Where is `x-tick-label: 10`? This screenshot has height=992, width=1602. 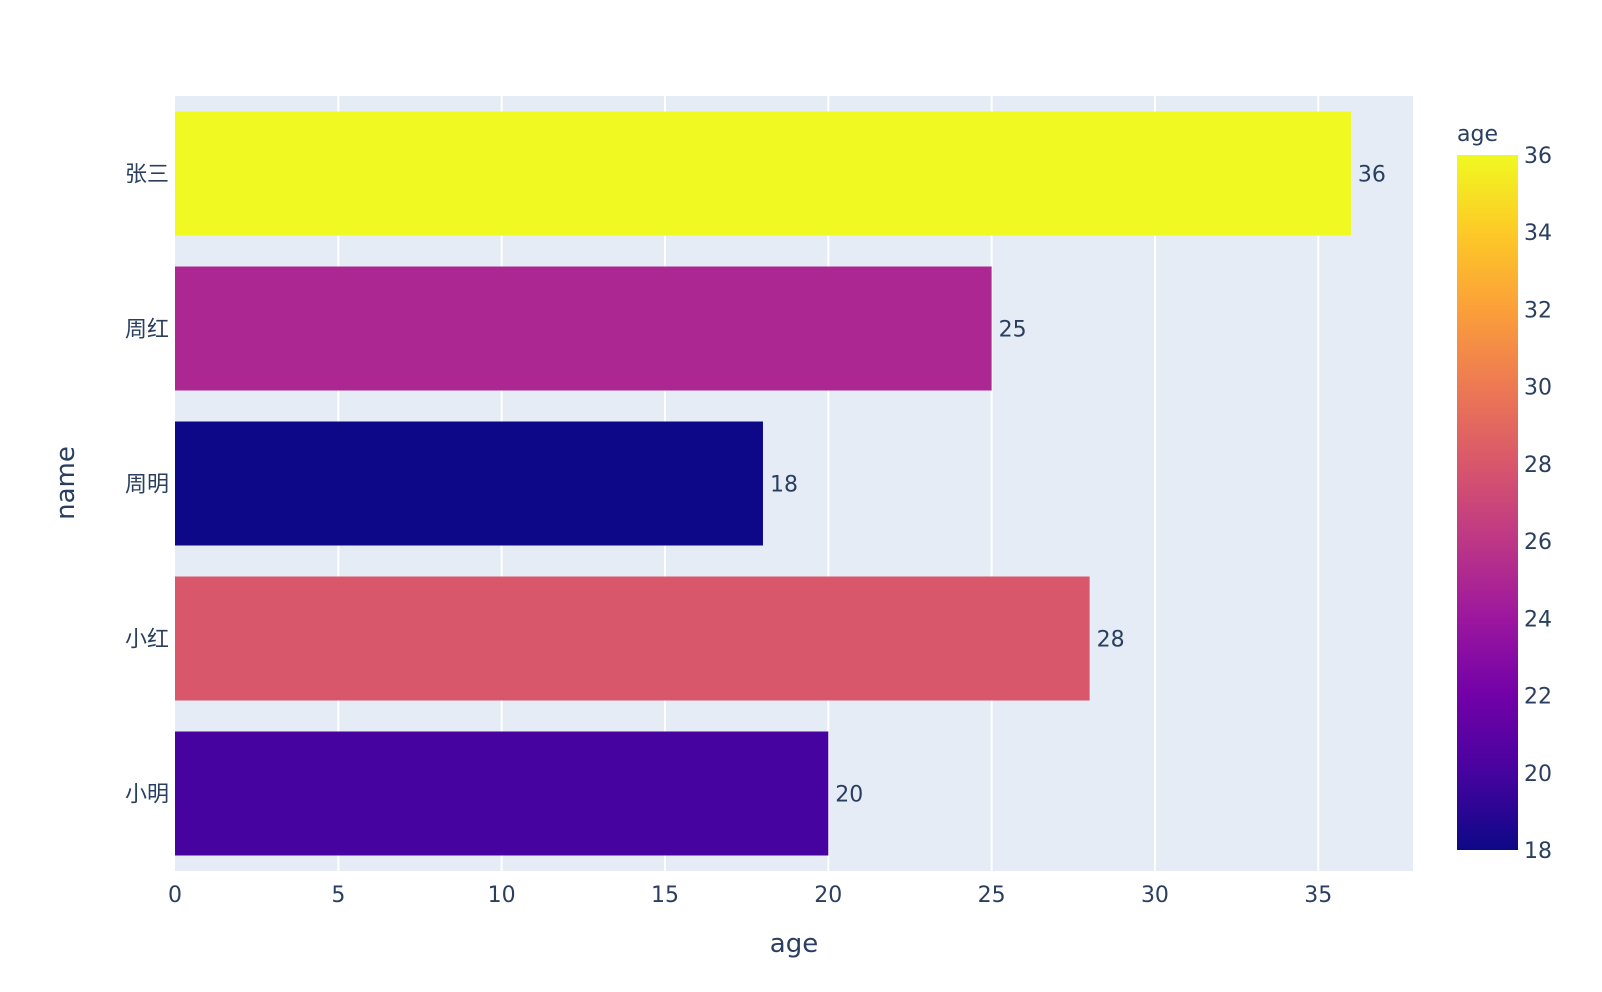 x-tick-label: 10 is located at coordinates (502, 895).